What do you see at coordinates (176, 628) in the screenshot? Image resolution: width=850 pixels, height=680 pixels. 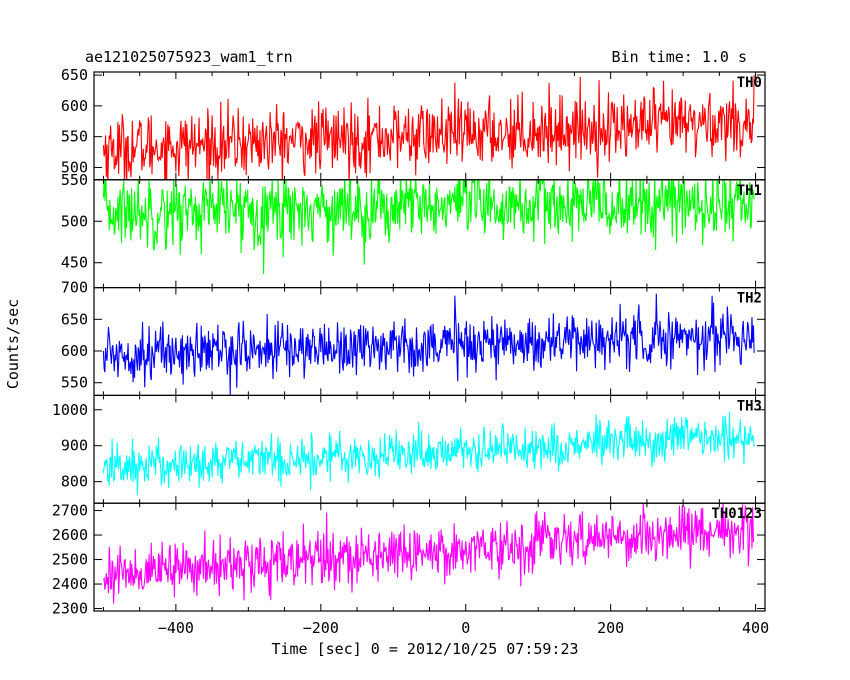 I see `x-tick-label: −400` at bounding box center [176, 628].